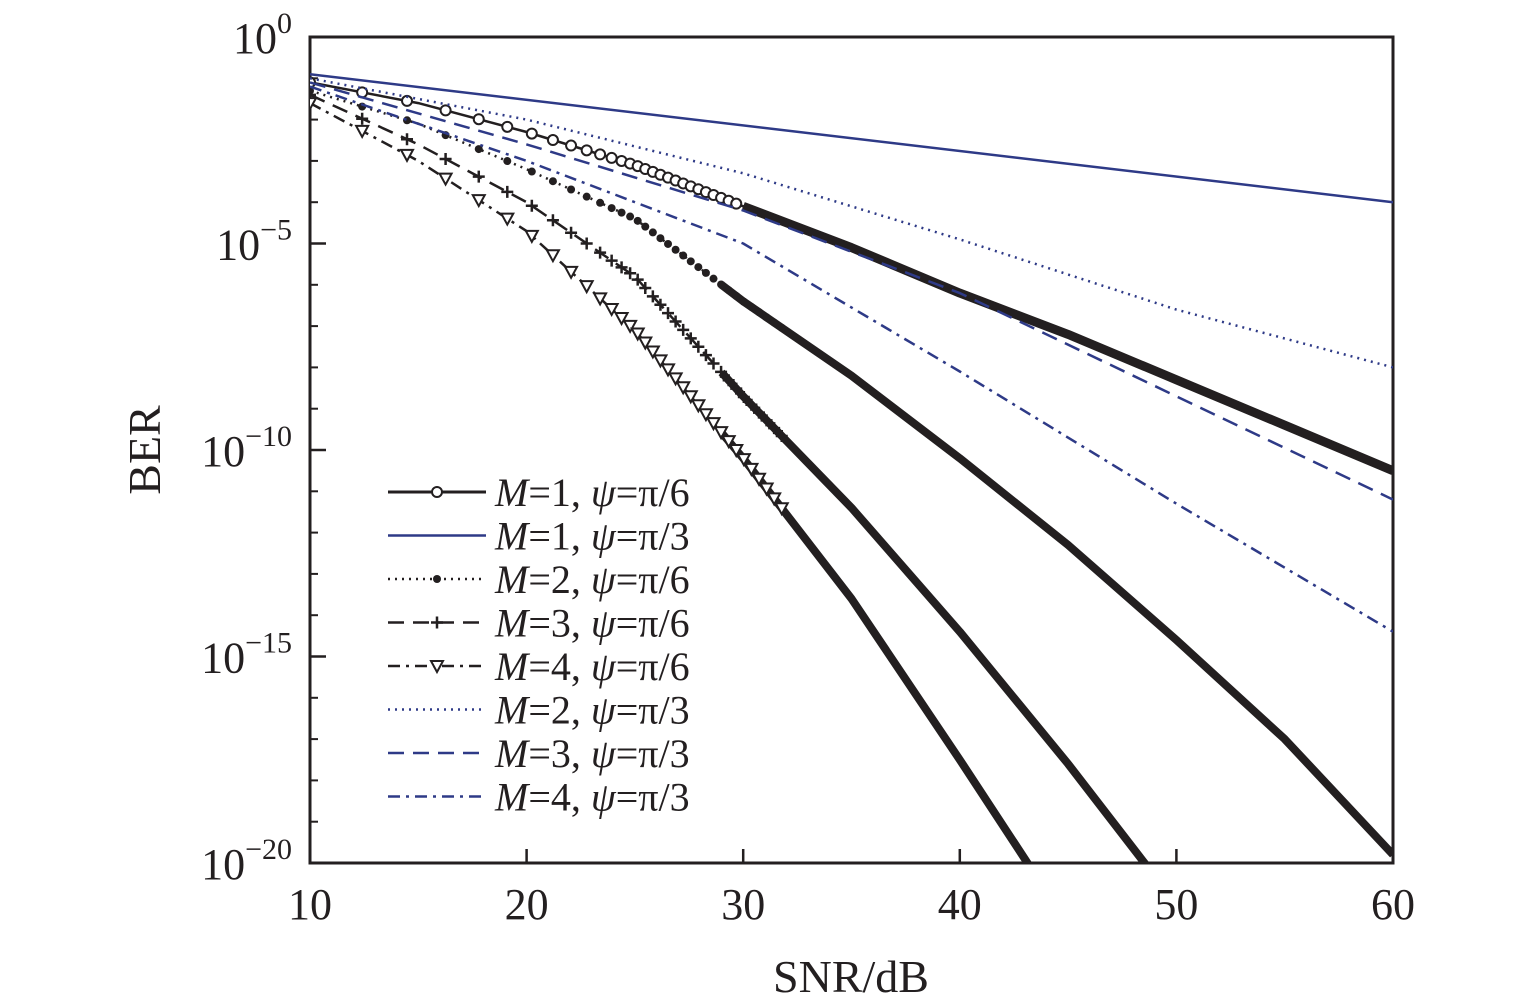 Image resolution: width=1535 pixels, height=1006 pixels. I want to click on legend-label: M=2, ψ=π/3, so click(592, 710).